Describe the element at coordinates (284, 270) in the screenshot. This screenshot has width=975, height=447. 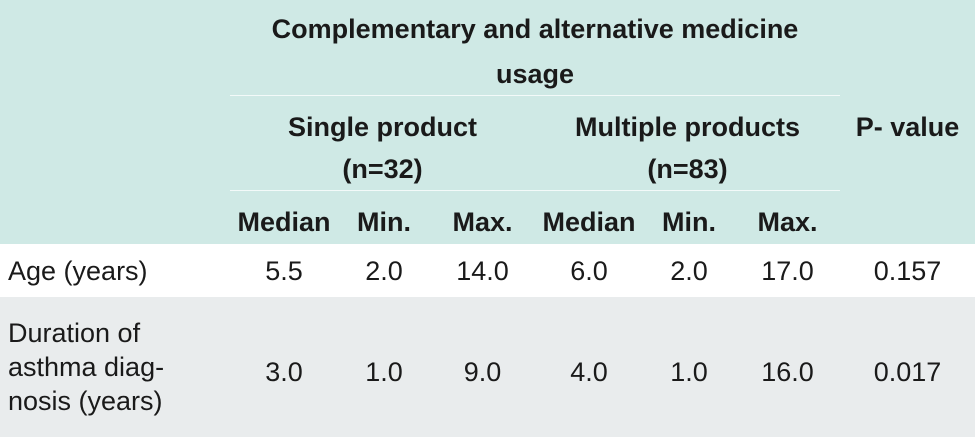
I see `cell-value: 5.5` at that location.